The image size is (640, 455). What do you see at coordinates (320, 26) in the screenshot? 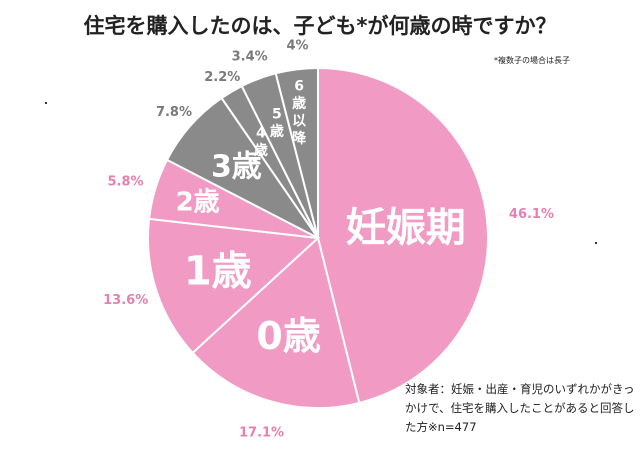
I see `chart-title: 住宅を購入したのは、子ども*が何歳の時ですか？` at bounding box center [320, 26].